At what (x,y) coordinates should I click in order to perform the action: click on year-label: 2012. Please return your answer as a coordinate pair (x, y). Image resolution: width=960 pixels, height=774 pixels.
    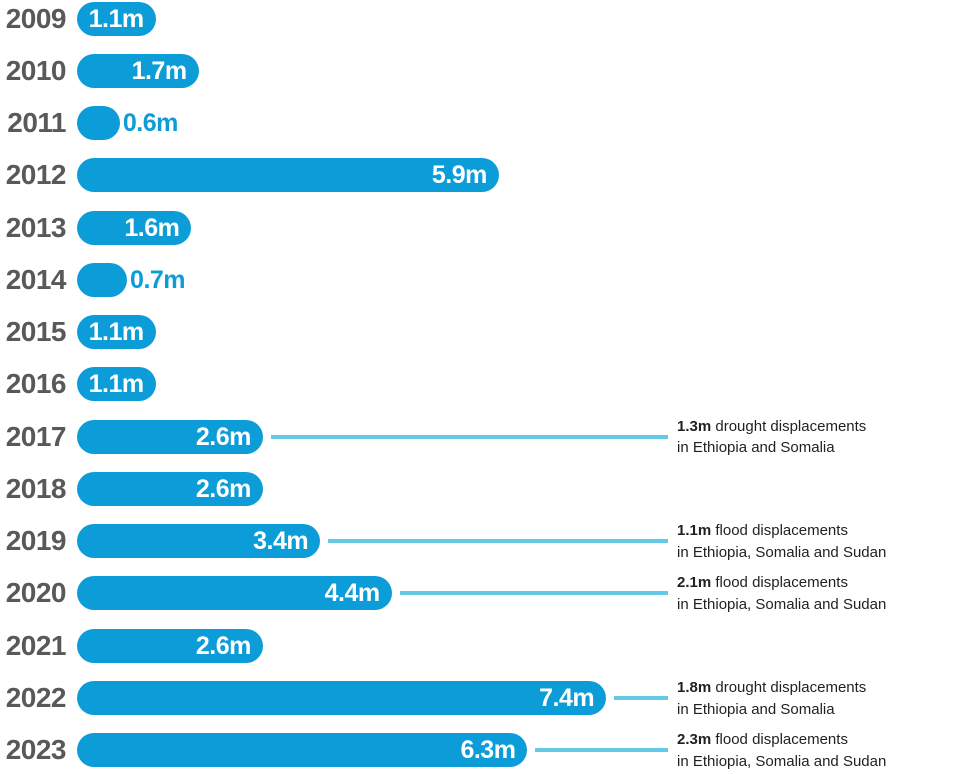
    Looking at the image, I should click on (36, 175).